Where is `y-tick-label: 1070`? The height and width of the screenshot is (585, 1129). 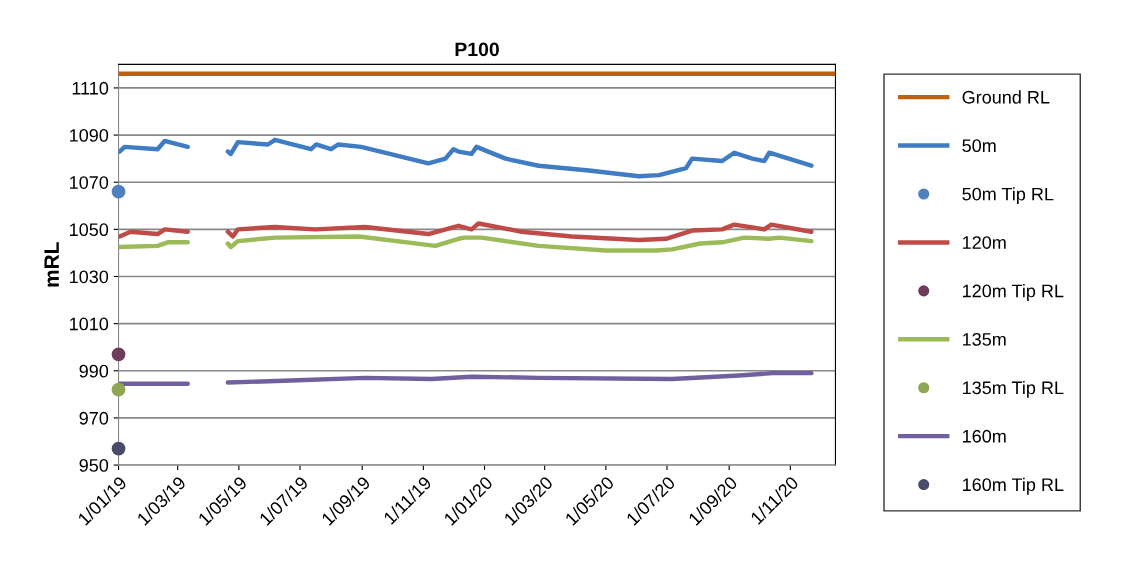
y-tick-label: 1070 is located at coordinates (89, 182).